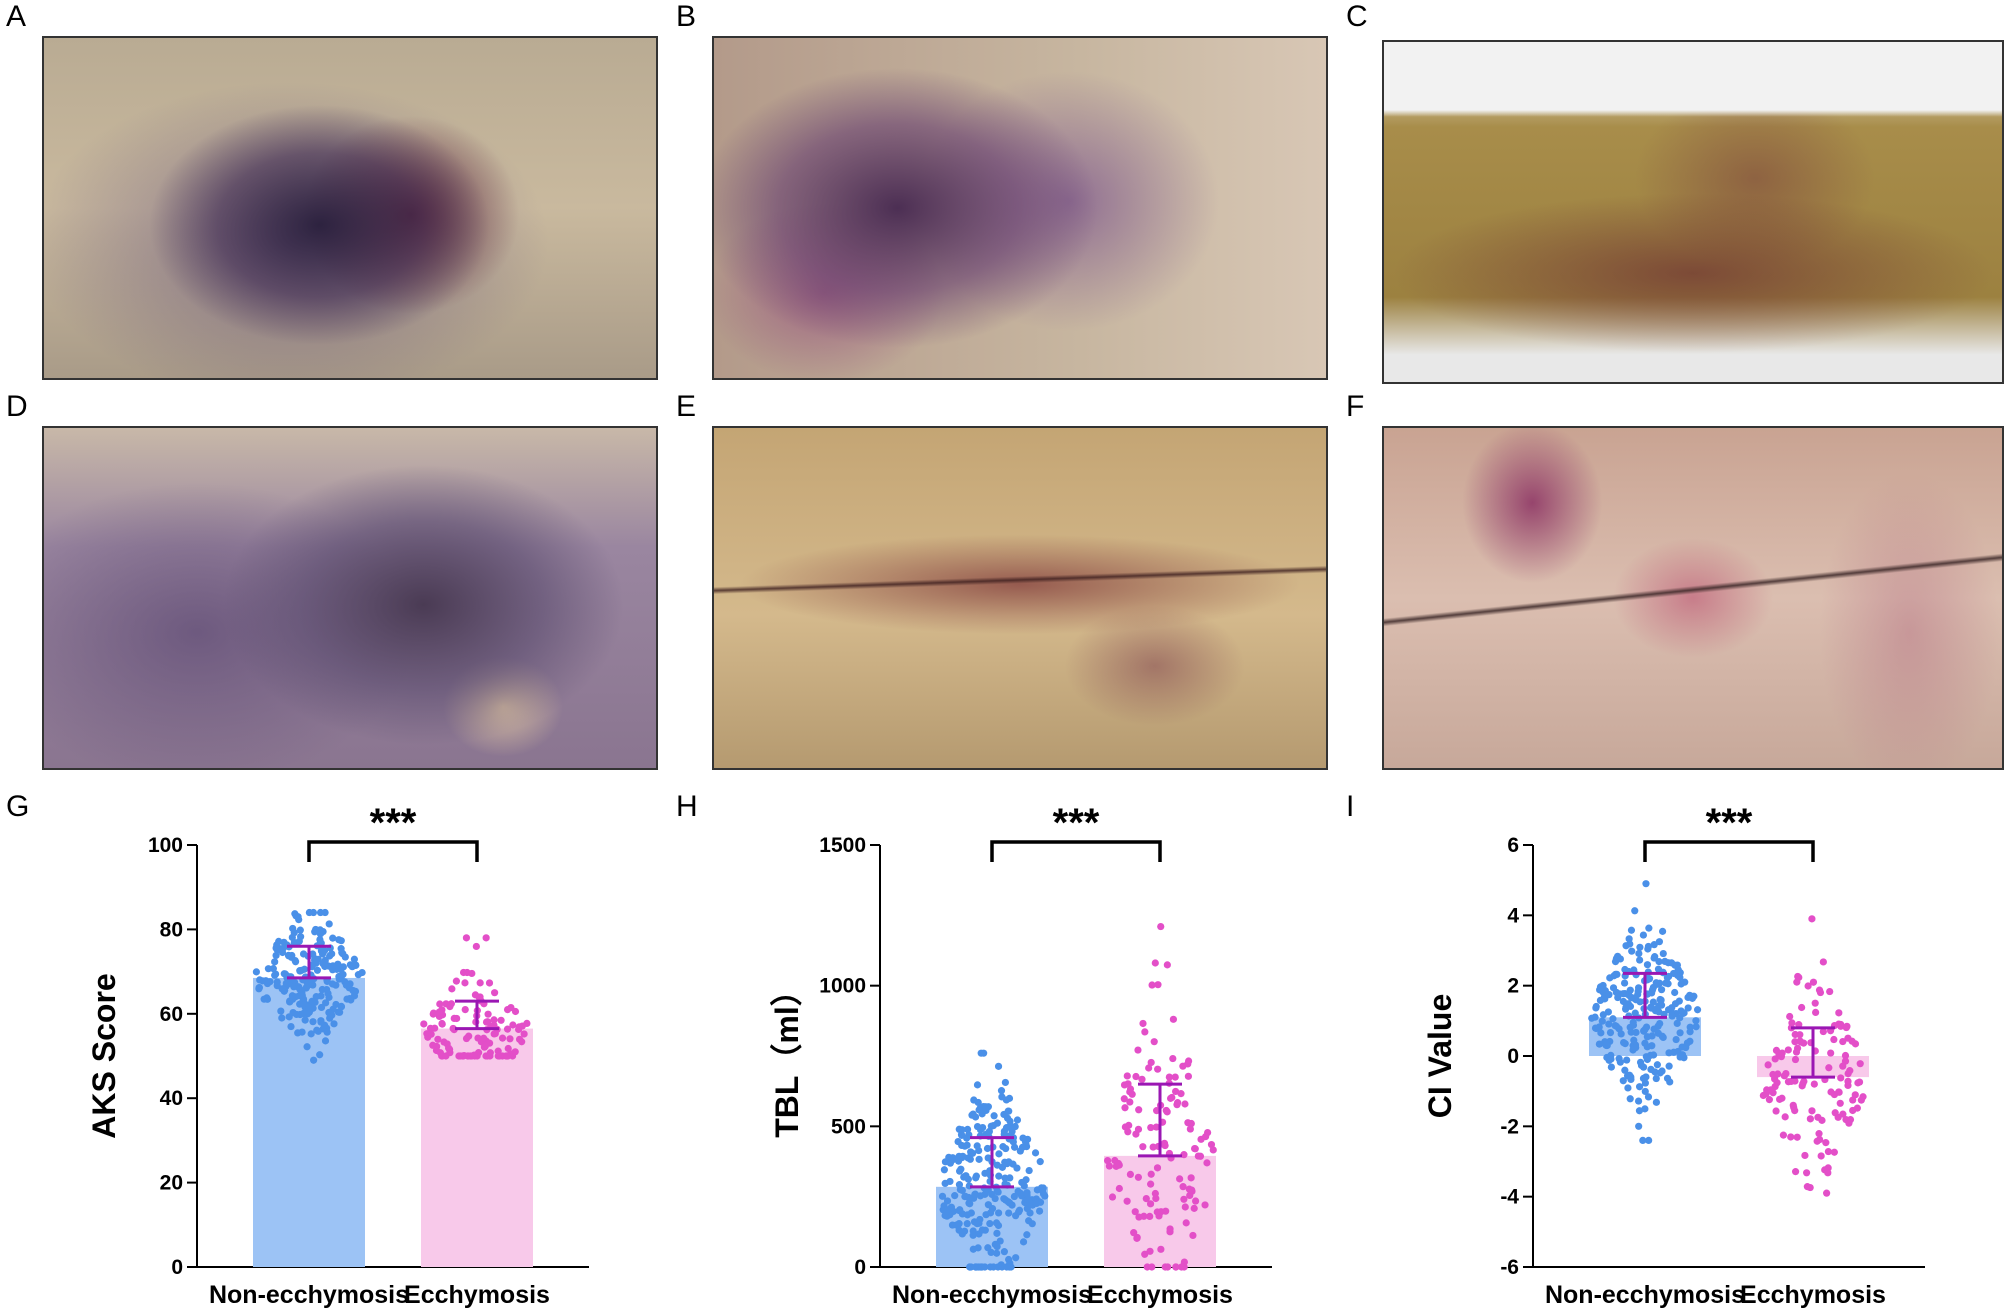 The image size is (2008, 1311). I want to click on panel-letter-i: I, so click(1350, 806).